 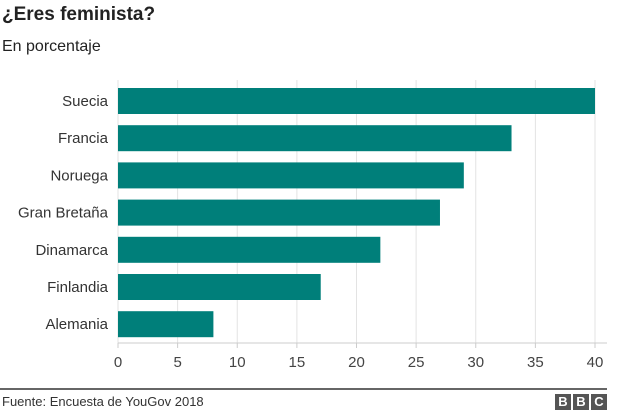 What do you see at coordinates (63, 213) in the screenshot?
I see `category-label: Gran Bretaña` at bounding box center [63, 213].